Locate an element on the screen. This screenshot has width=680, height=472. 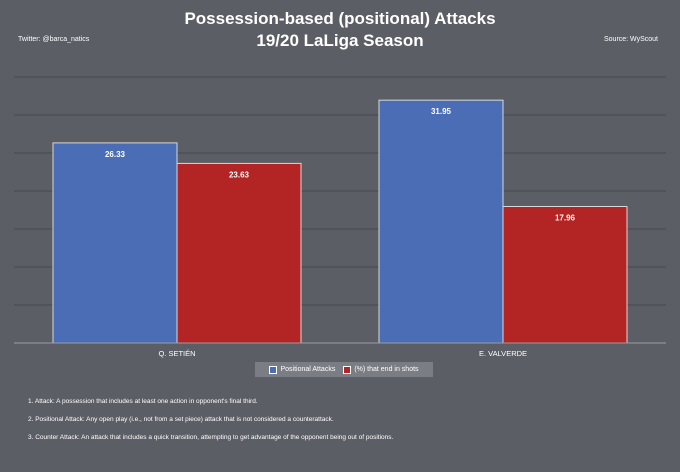
legend-swatch-blue is located at coordinates (273, 369).